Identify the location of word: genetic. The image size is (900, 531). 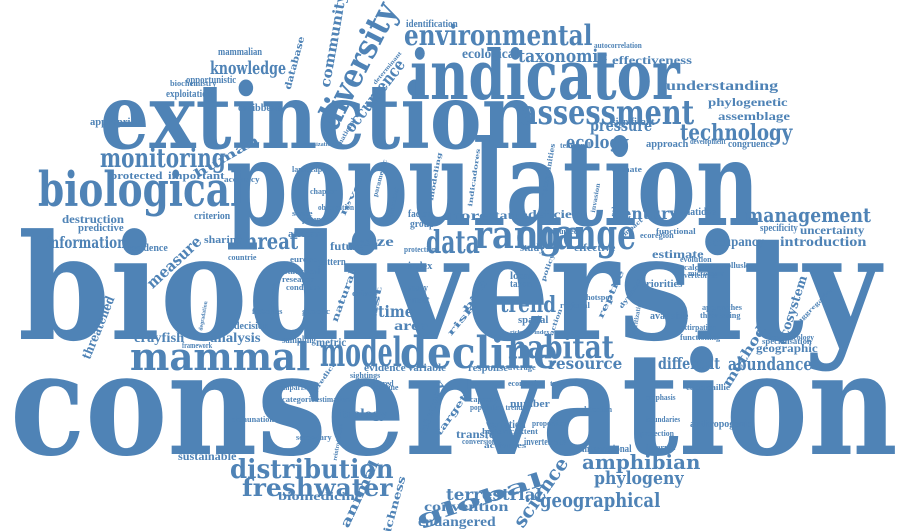
(316, 311).